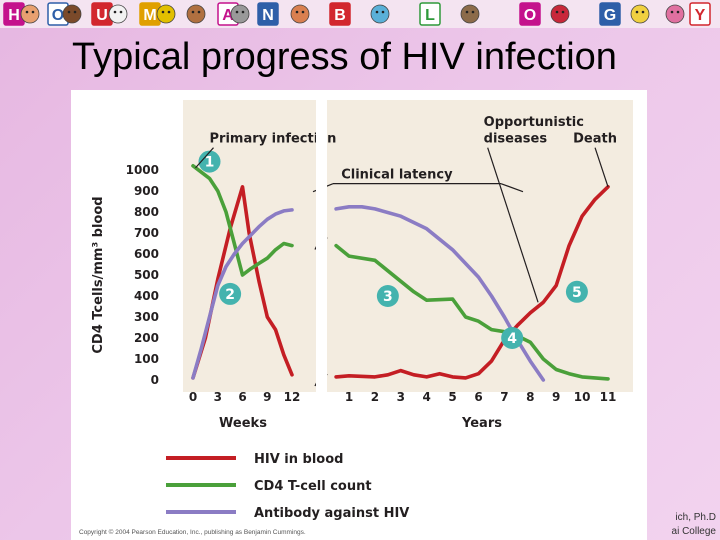  I want to click on x-tick-weeks: 12, so click(292, 397).